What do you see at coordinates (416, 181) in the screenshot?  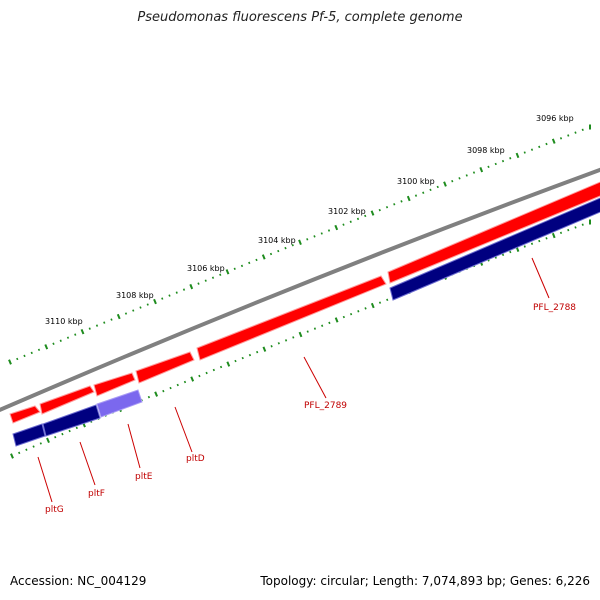 I see `tick-label-3100: 3100 kbp` at bounding box center [416, 181].